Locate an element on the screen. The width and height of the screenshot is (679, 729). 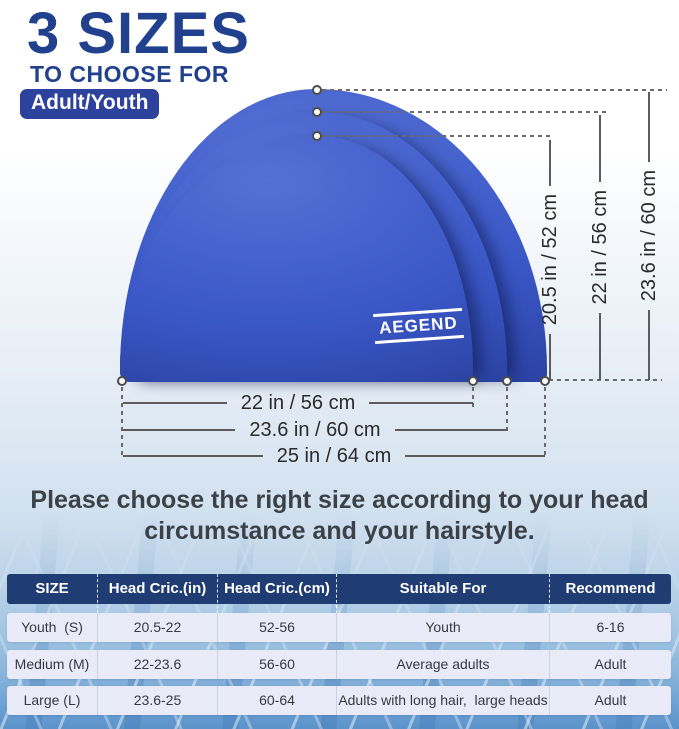
height-dimension-large: 23.6 in / 60 cm is located at coordinates (649, 236).